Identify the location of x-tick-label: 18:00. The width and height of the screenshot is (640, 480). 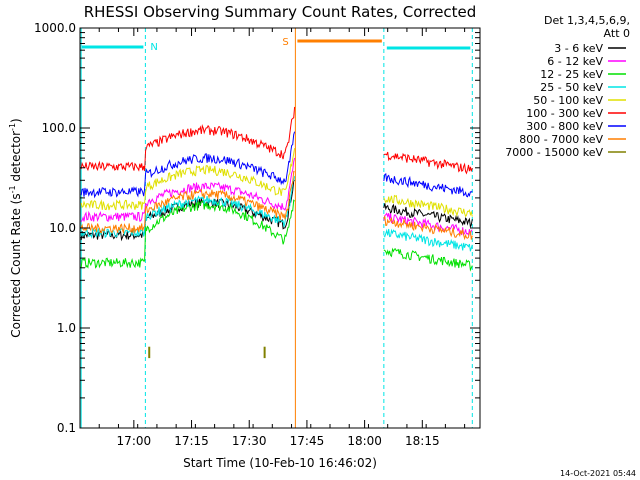
(364, 441).